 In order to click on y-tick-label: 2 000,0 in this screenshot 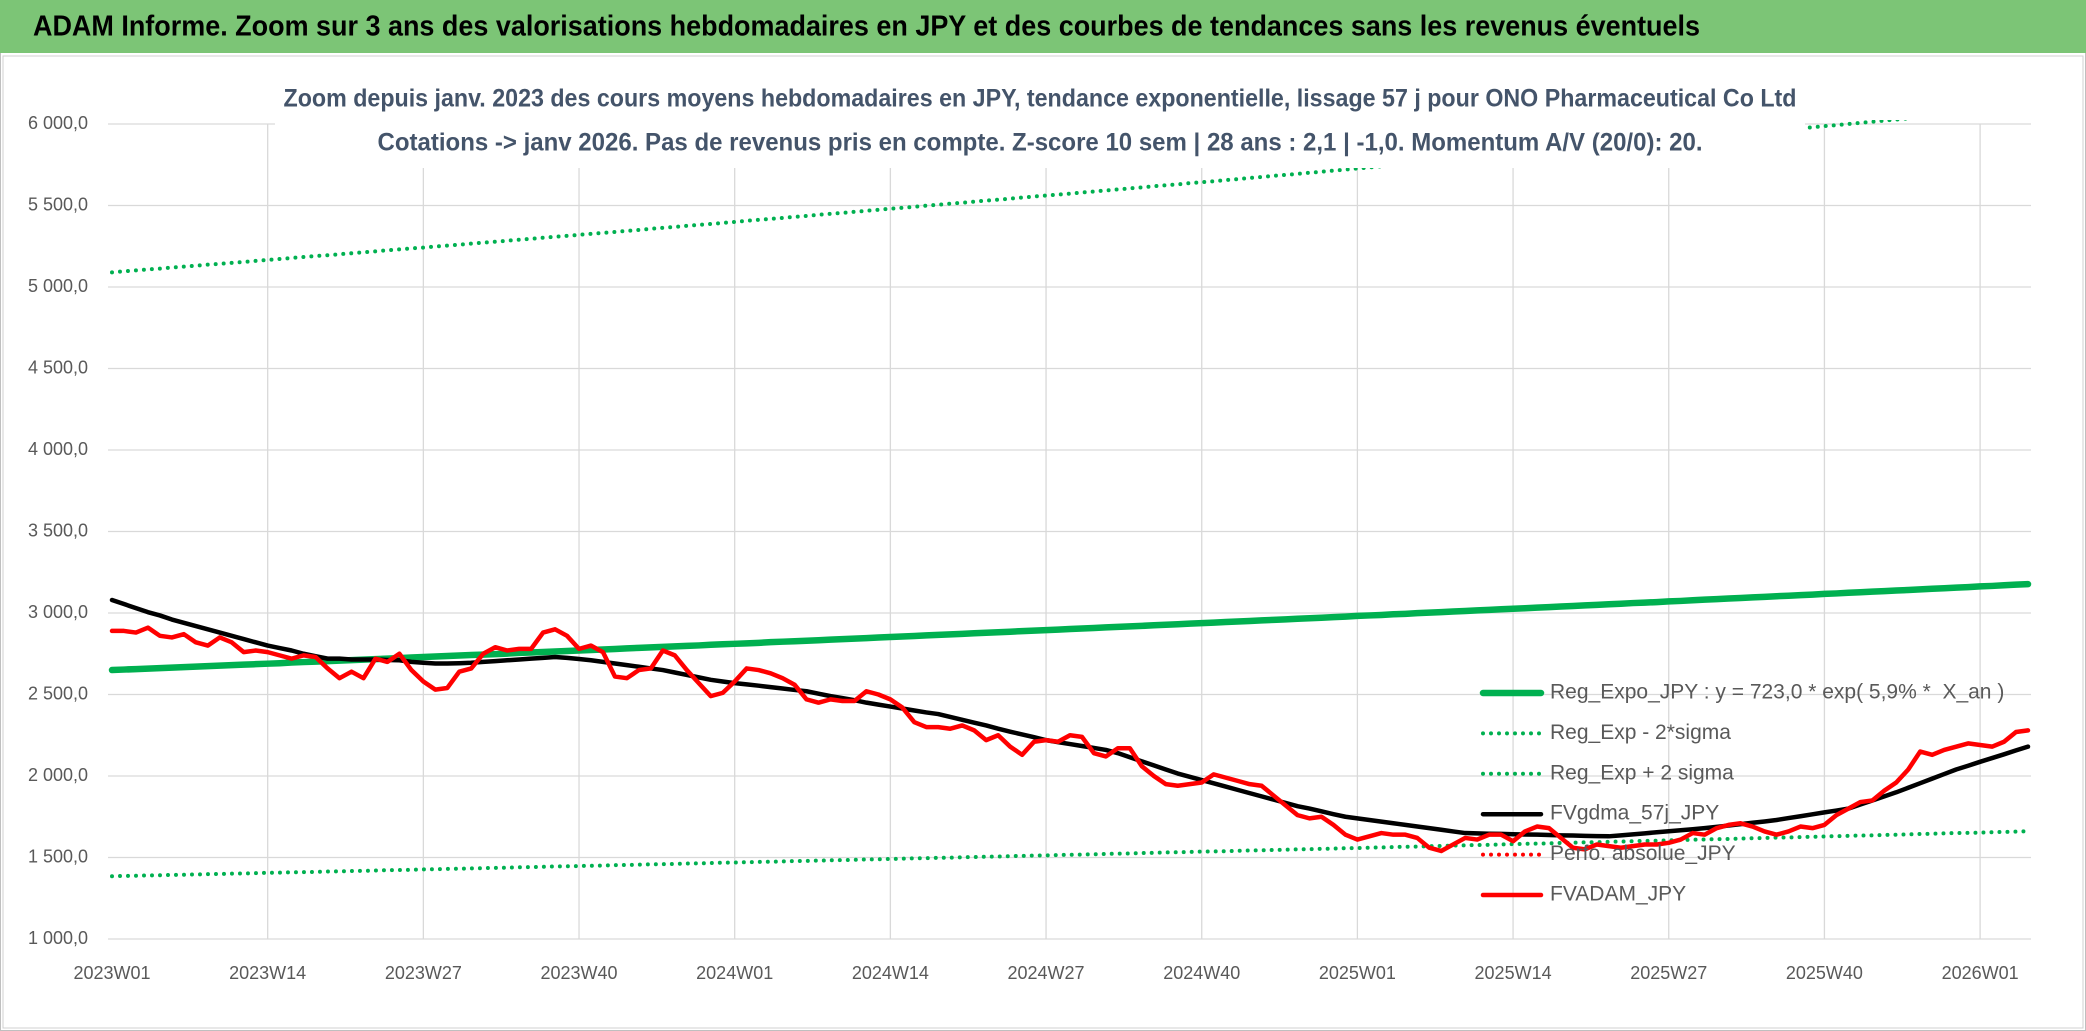, I will do `click(58, 775)`.